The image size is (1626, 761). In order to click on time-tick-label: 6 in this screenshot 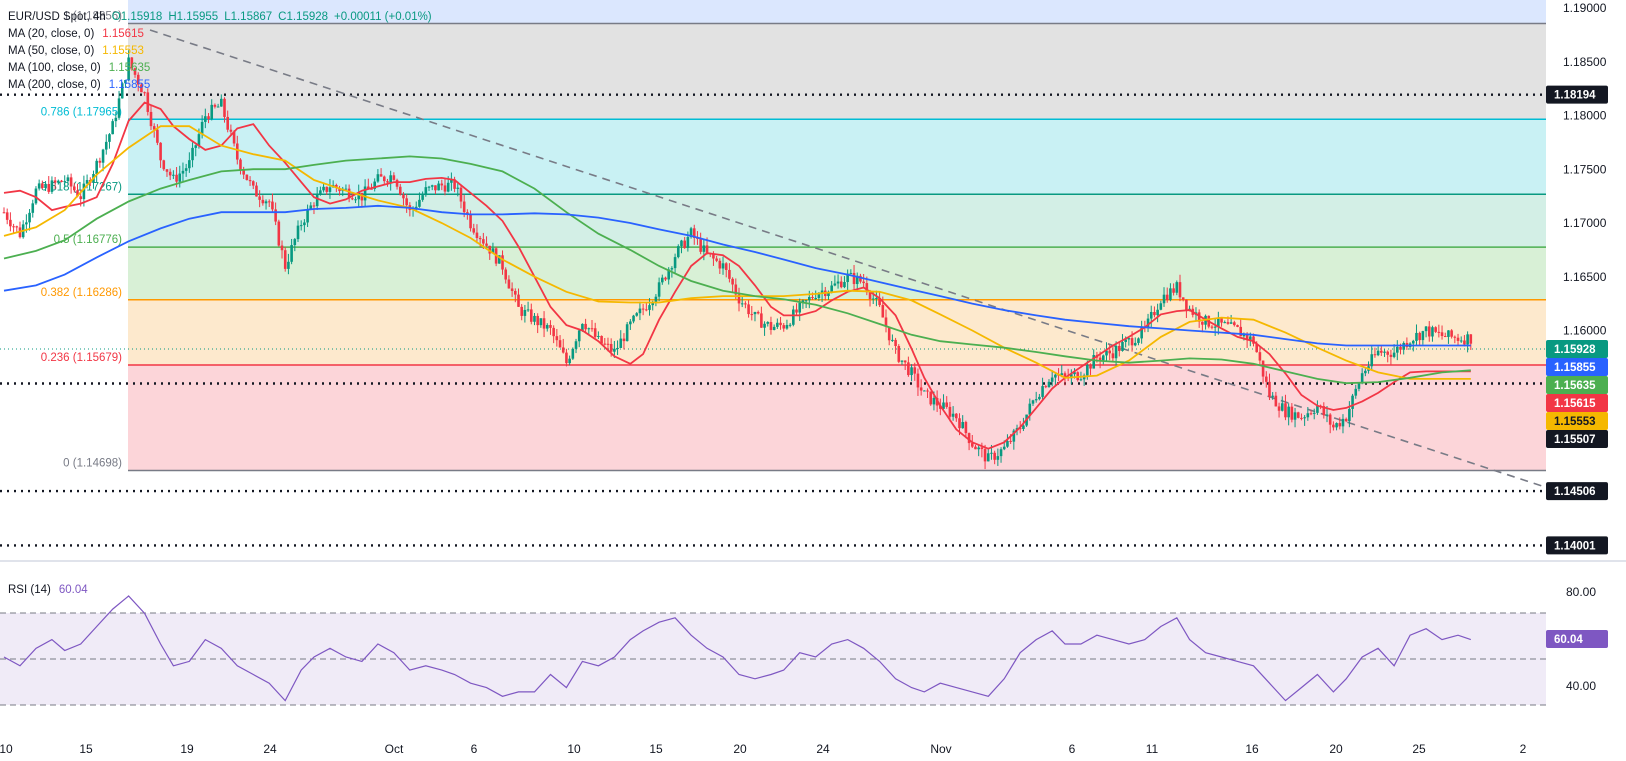, I will do `click(1072, 749)`.